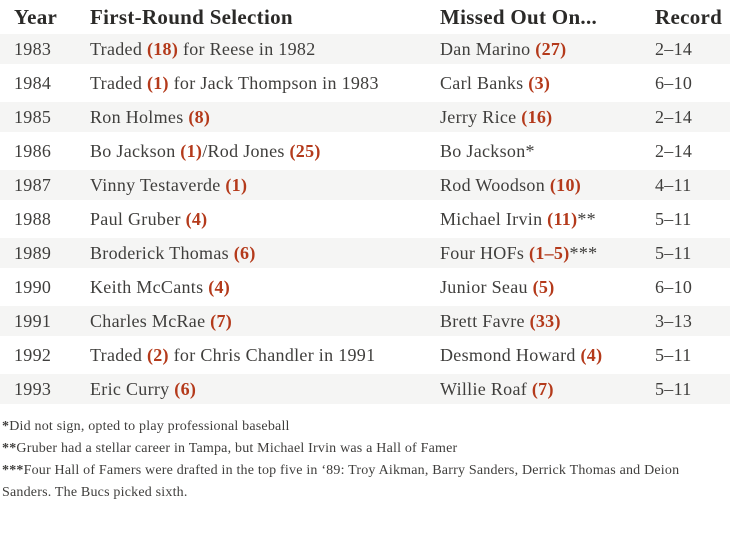 This screenshot has width=730, height=541. Describe the element at coordinates (45, 119) in the screenshot. I see `year-cell: 1985` at that location.